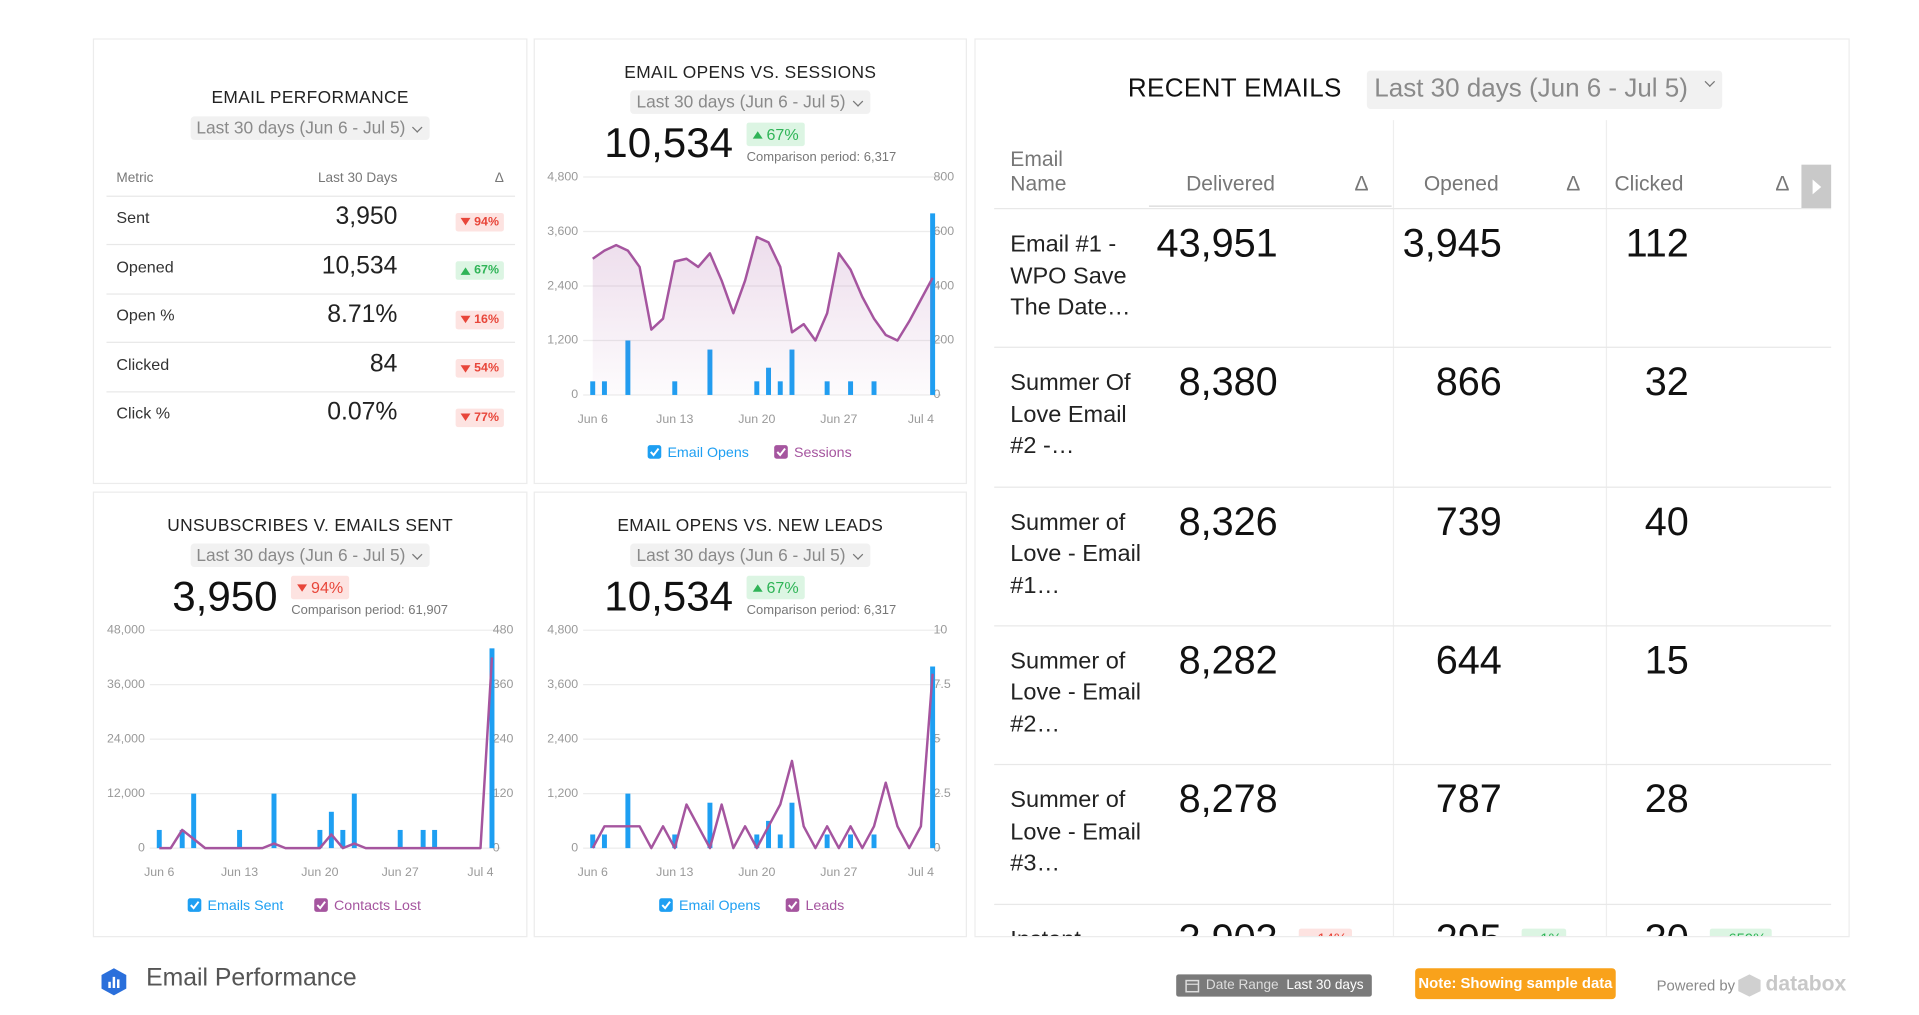  Describe the element at coordinates (1468, 381) in the screenshot. I see `opened-value: 866` at that location.